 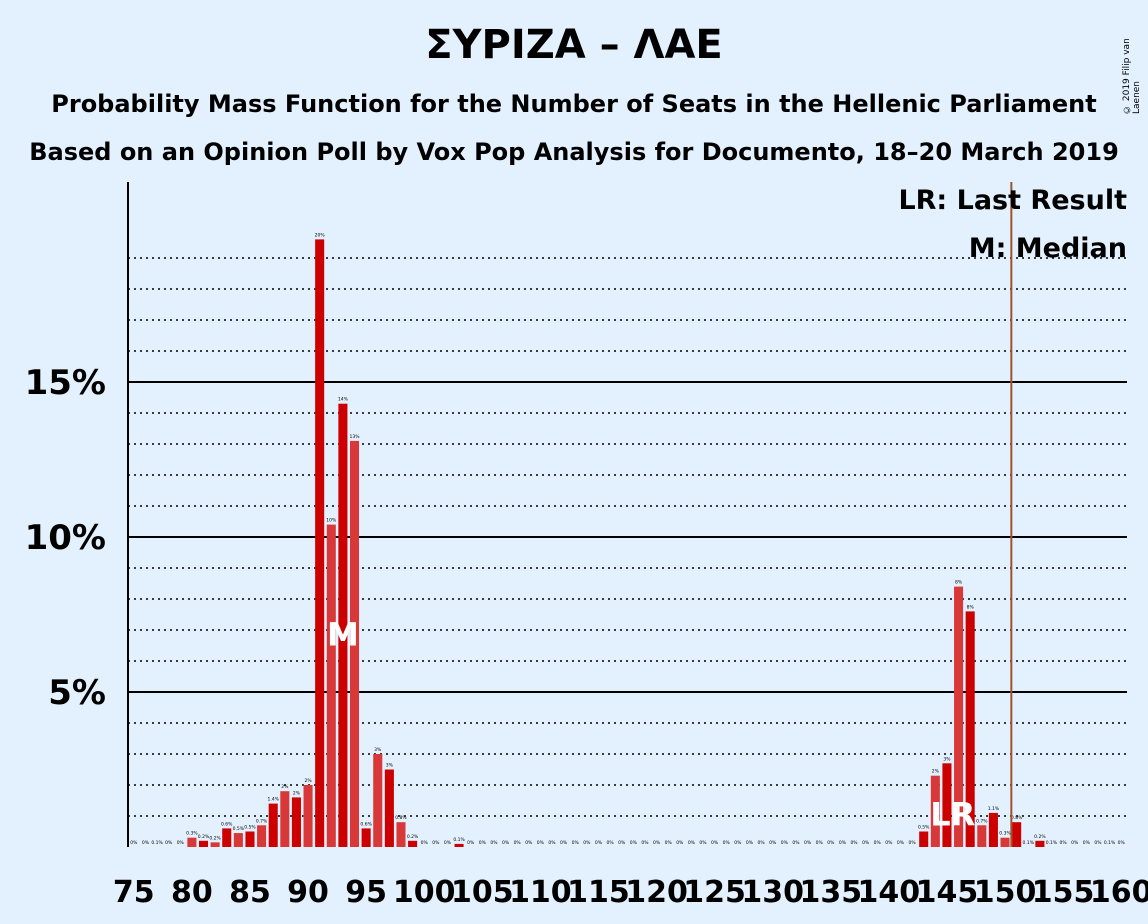 I want to click on x-tick-label: 115, so click(x=598, y=892).